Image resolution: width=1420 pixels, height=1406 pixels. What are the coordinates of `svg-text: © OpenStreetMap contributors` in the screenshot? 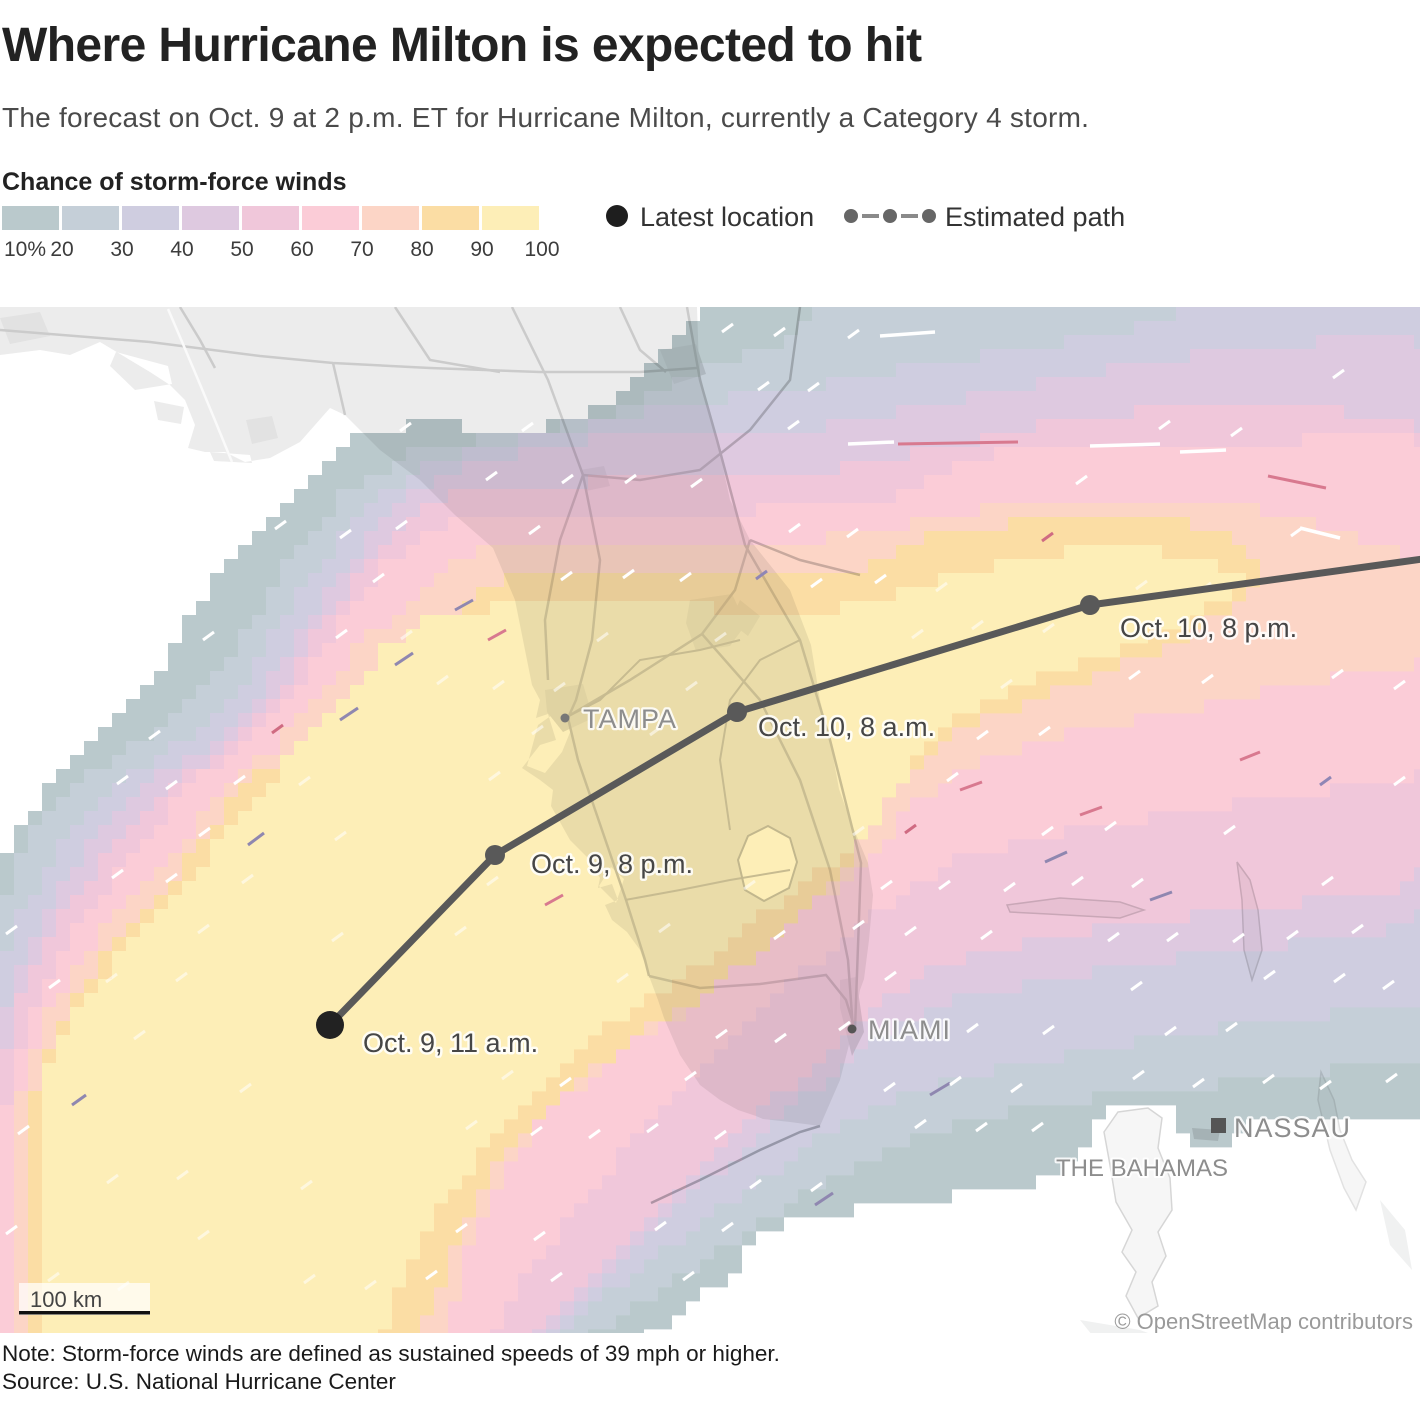 It's located at (1263, 1321).